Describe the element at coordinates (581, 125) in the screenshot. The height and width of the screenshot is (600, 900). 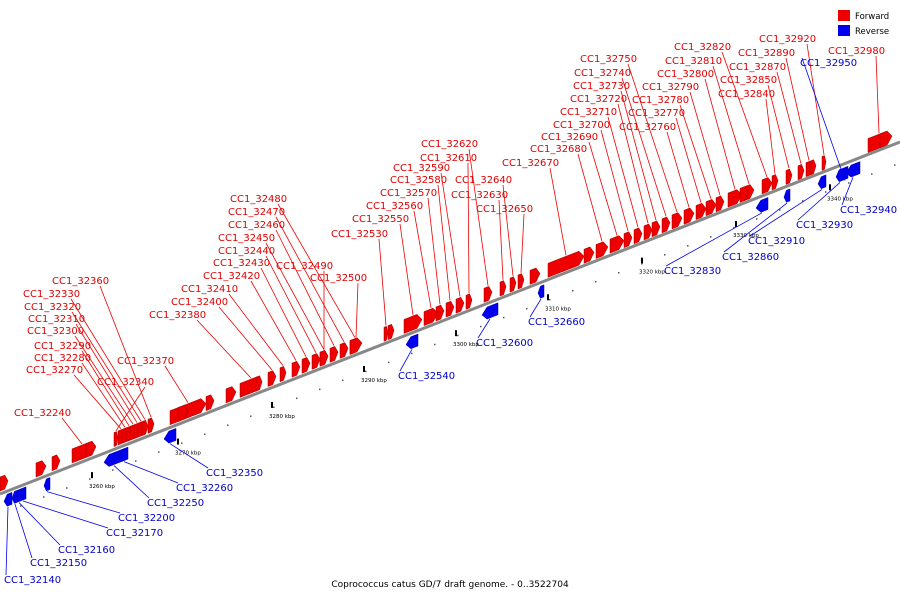
I see `forward-gene-label: CC1_32700` at that location.